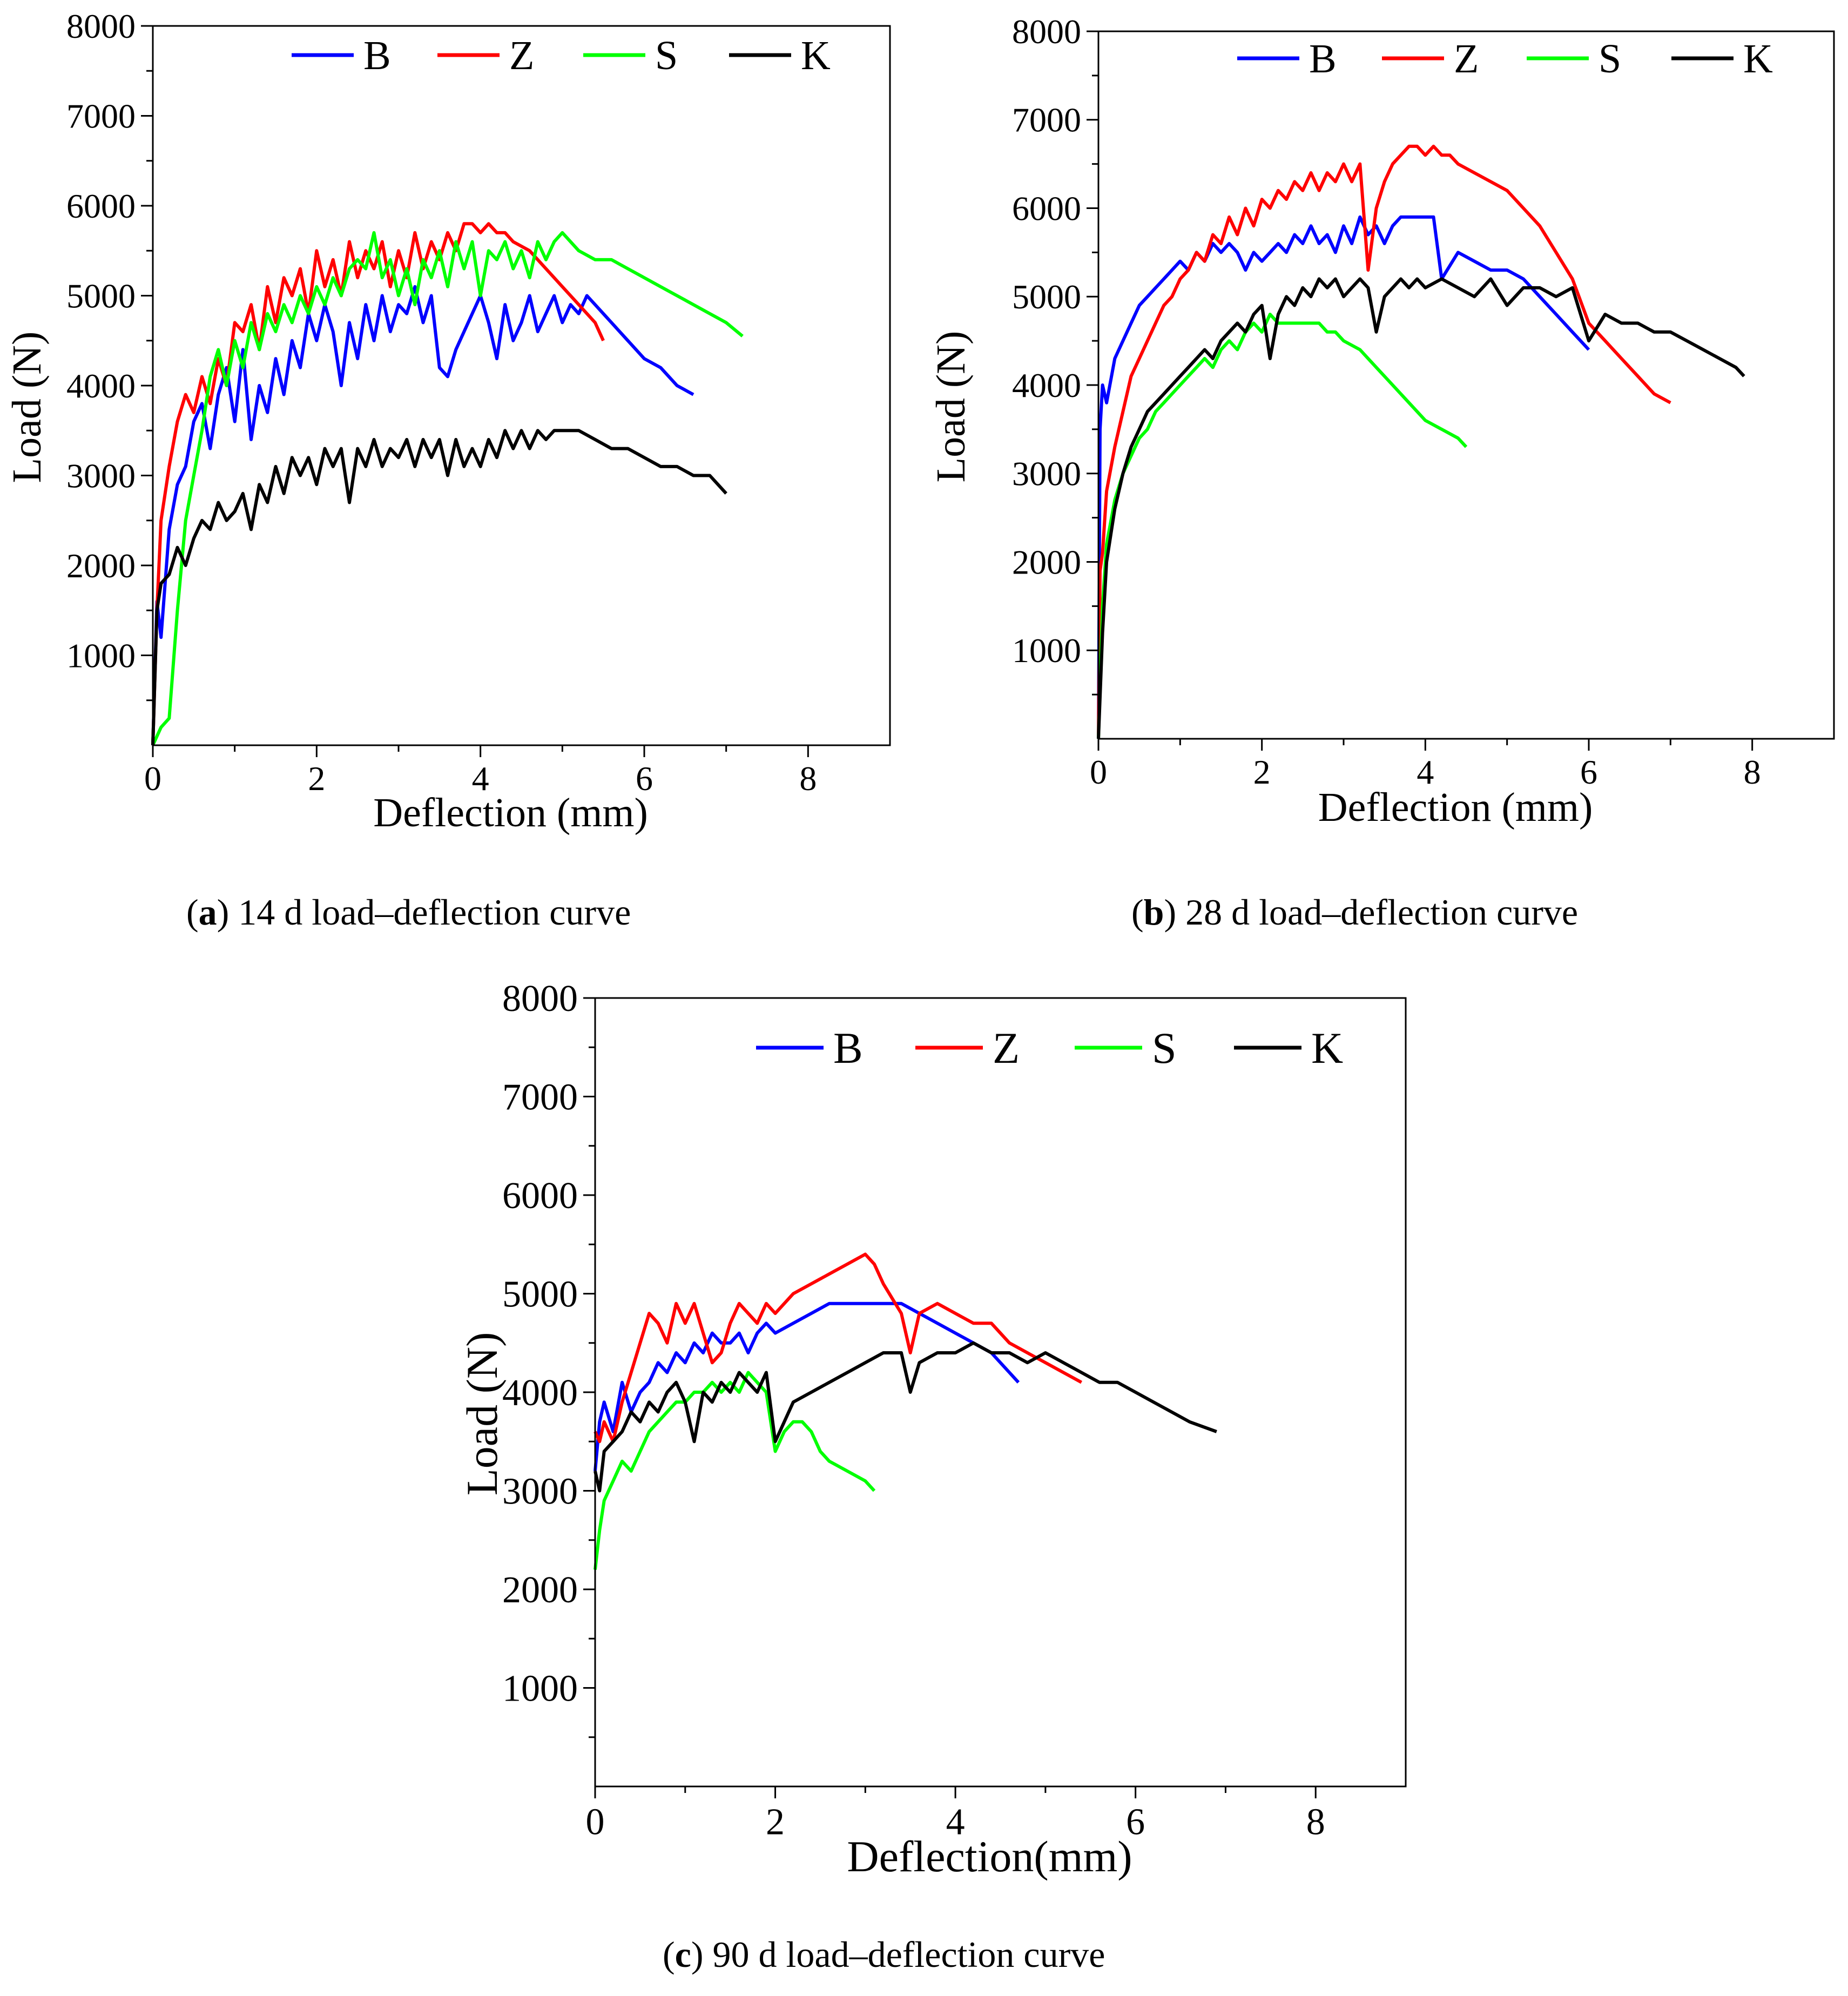 The height and width of the screenshot is (1996, 1848). Describe the element at coordinates (898, 1954) in the screenshot. I see `caption-text: ) 90 d load–deflection curve` at that location.